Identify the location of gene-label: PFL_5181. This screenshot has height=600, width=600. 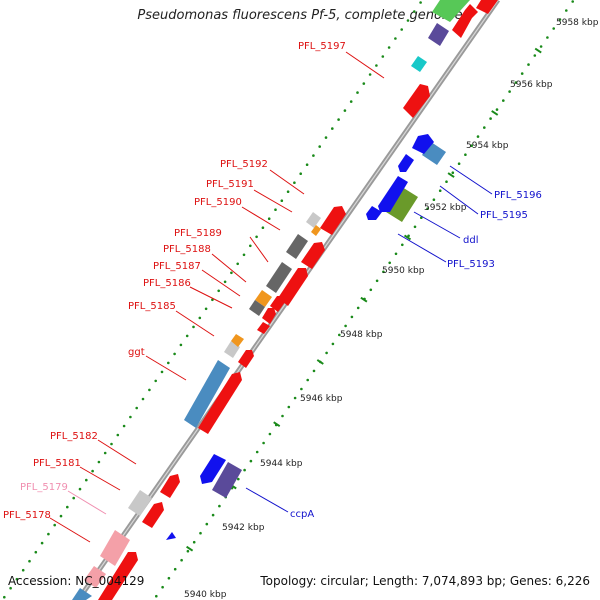
(57, 463).